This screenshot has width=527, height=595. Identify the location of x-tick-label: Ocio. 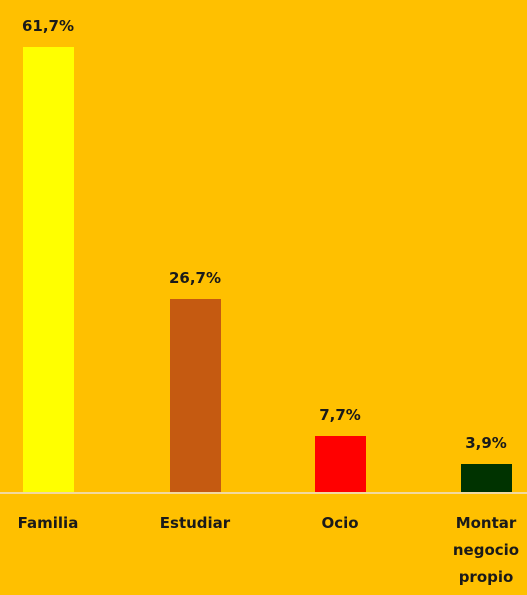
(340, 523).